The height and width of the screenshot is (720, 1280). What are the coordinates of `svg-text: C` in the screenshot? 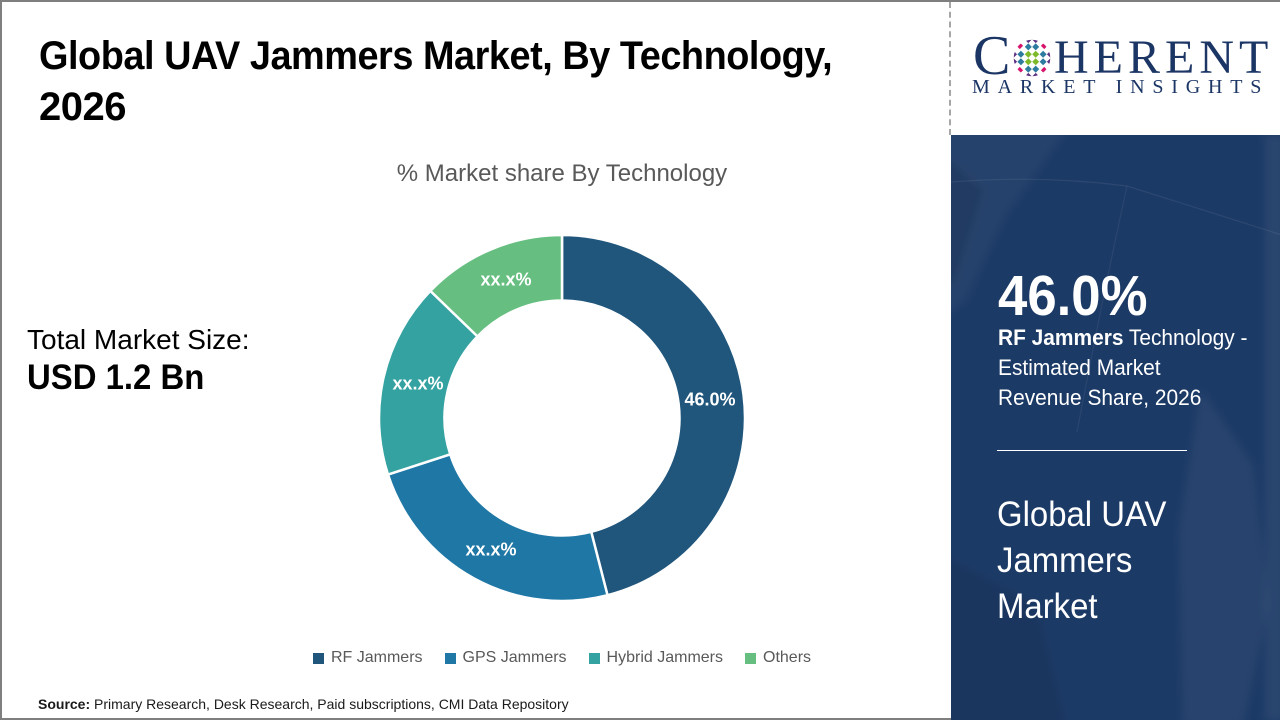 It's located at (991, 56).